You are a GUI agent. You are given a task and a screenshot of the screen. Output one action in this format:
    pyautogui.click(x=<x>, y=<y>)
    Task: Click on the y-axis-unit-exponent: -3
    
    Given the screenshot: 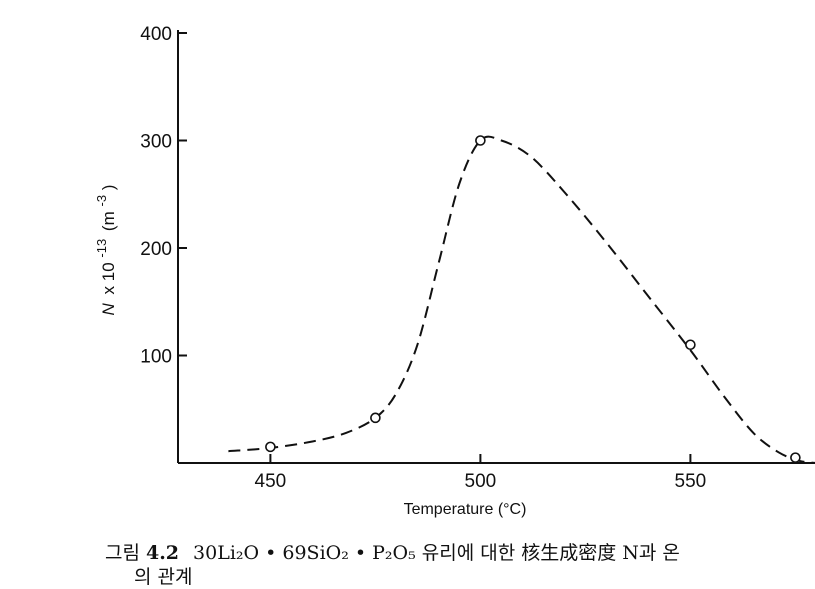 What is the action you would take?
    pyautogui.click(x=101, y=201)
    